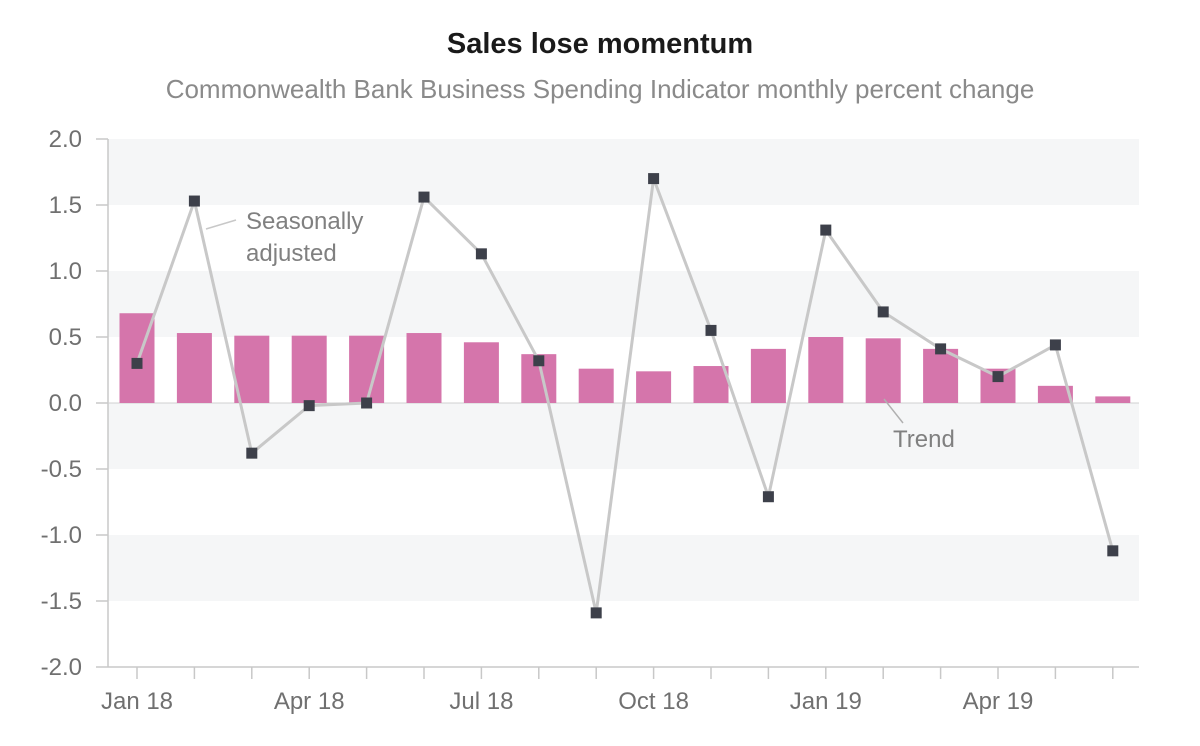 The height and width of the screenshot is (746, 1200). I want to click on chart-title: Sales lose momentum, so click(600, 44).